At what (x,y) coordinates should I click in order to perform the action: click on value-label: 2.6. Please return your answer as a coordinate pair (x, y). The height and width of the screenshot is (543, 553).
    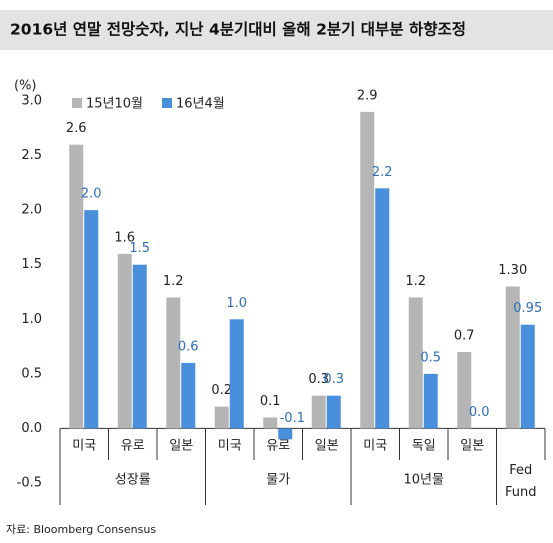
    Looking at the image, I should click on (76, 128).